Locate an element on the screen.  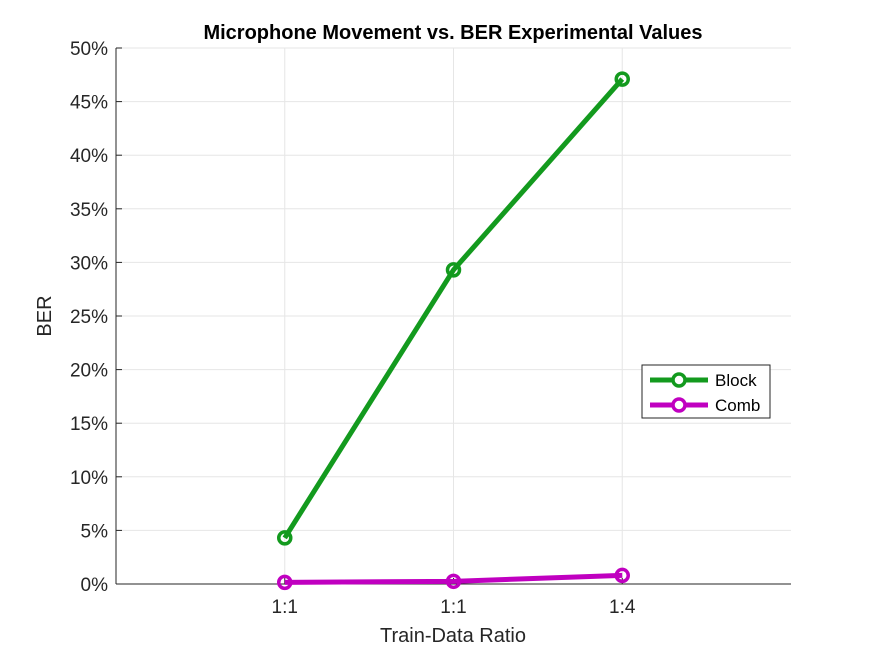
legend-label: Block is located at coordinates (736, 380).